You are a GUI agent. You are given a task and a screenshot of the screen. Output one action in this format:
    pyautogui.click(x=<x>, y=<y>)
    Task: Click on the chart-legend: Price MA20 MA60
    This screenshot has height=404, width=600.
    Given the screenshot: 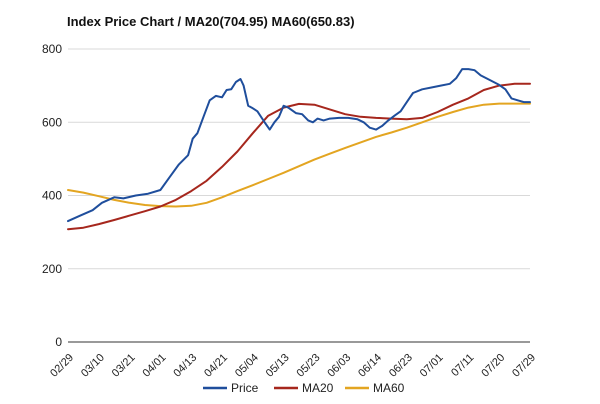 What is the action you would take?
    pyautogui.click(x=304, y=388)
    